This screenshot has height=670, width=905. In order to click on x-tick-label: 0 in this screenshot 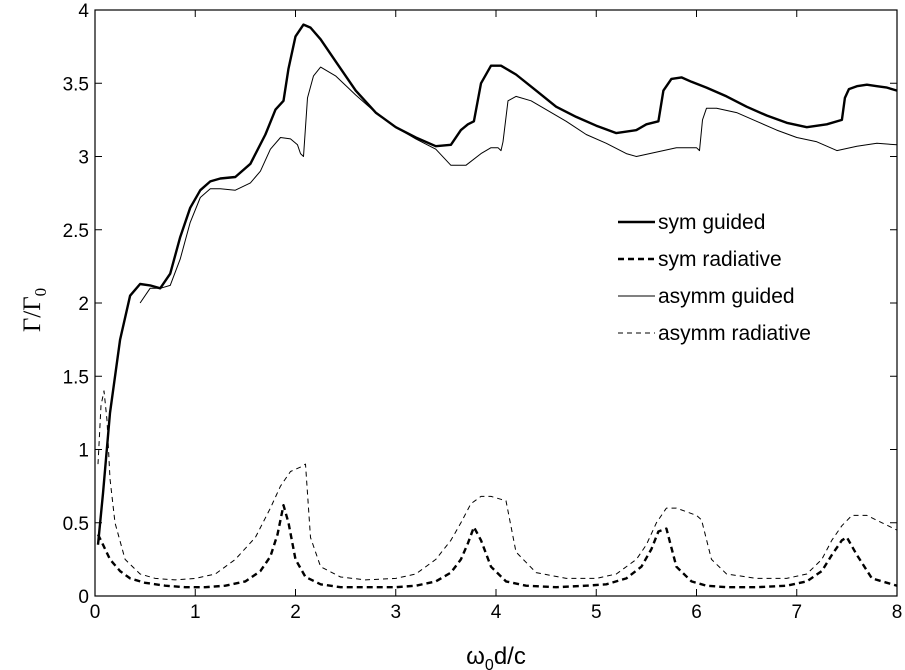, I will do `click(95, 612)`.